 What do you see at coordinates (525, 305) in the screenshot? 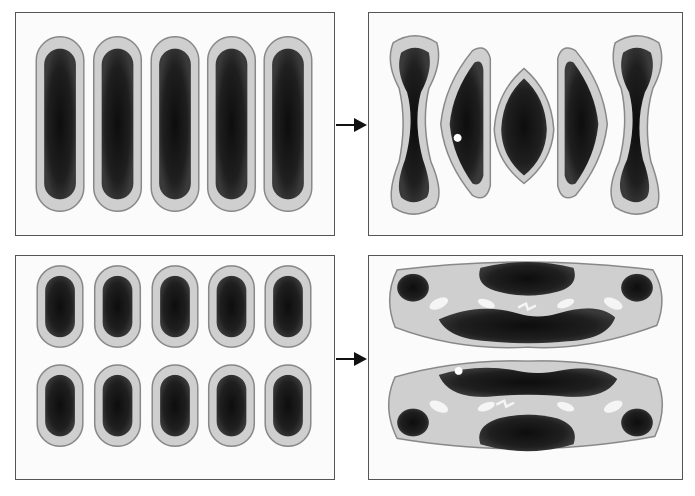
I see `band-upper` at bounding box center [525, 305].